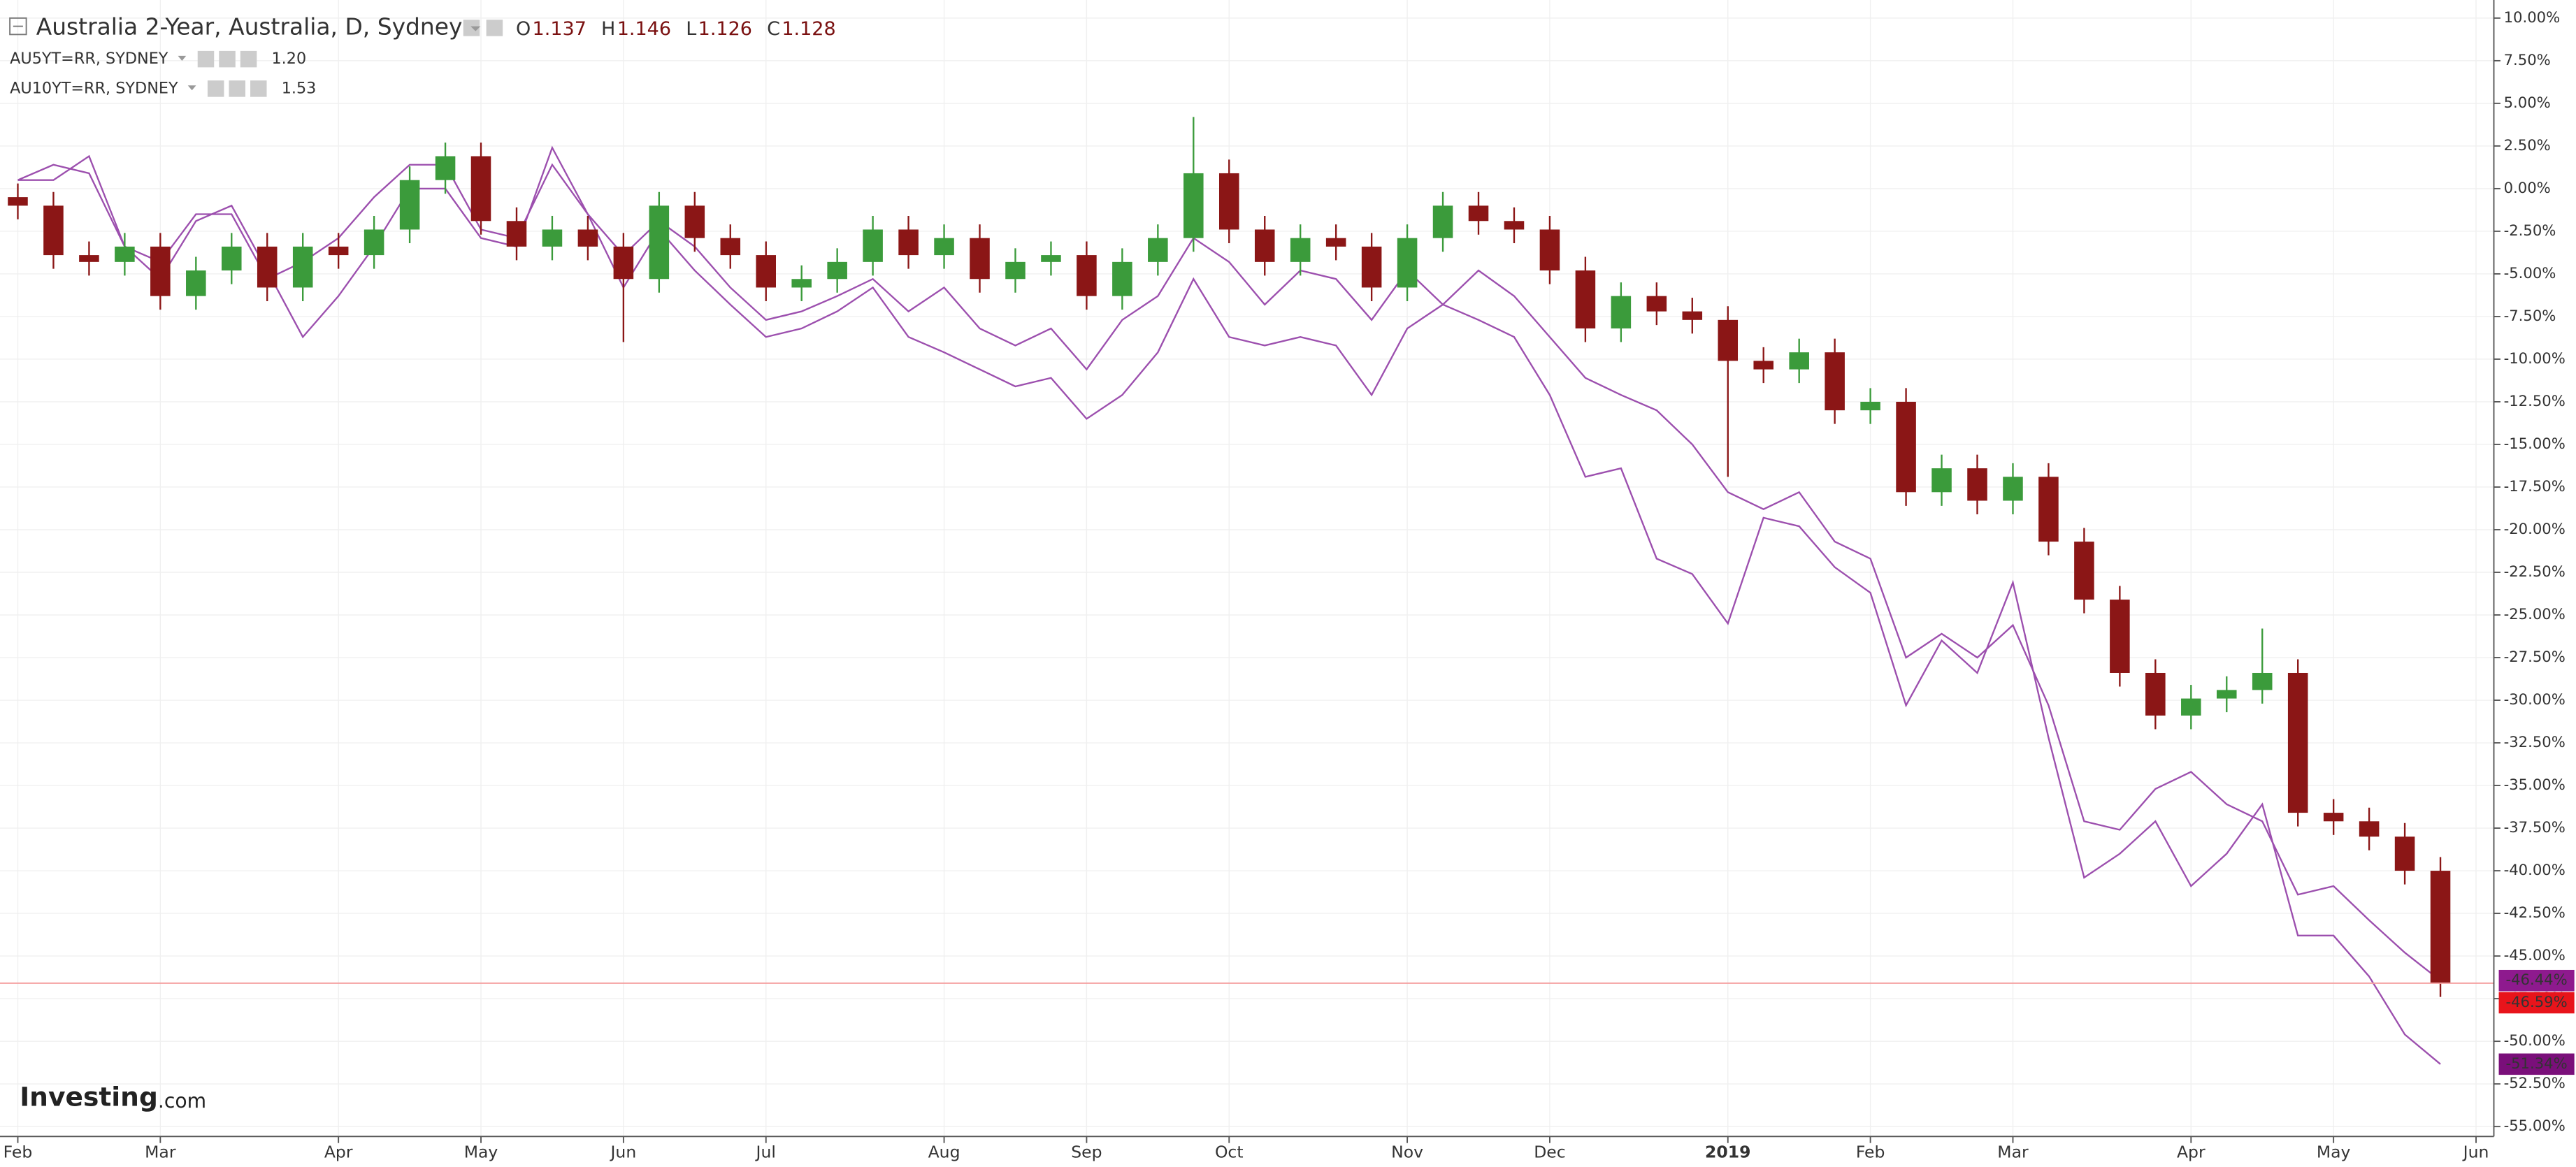 Image resolution: width=2576 pixels, height=1167 pixels. Describe the element at coordinates (944, 1151) in the screenshot. I see `x-tick-label: Aug` at that location.